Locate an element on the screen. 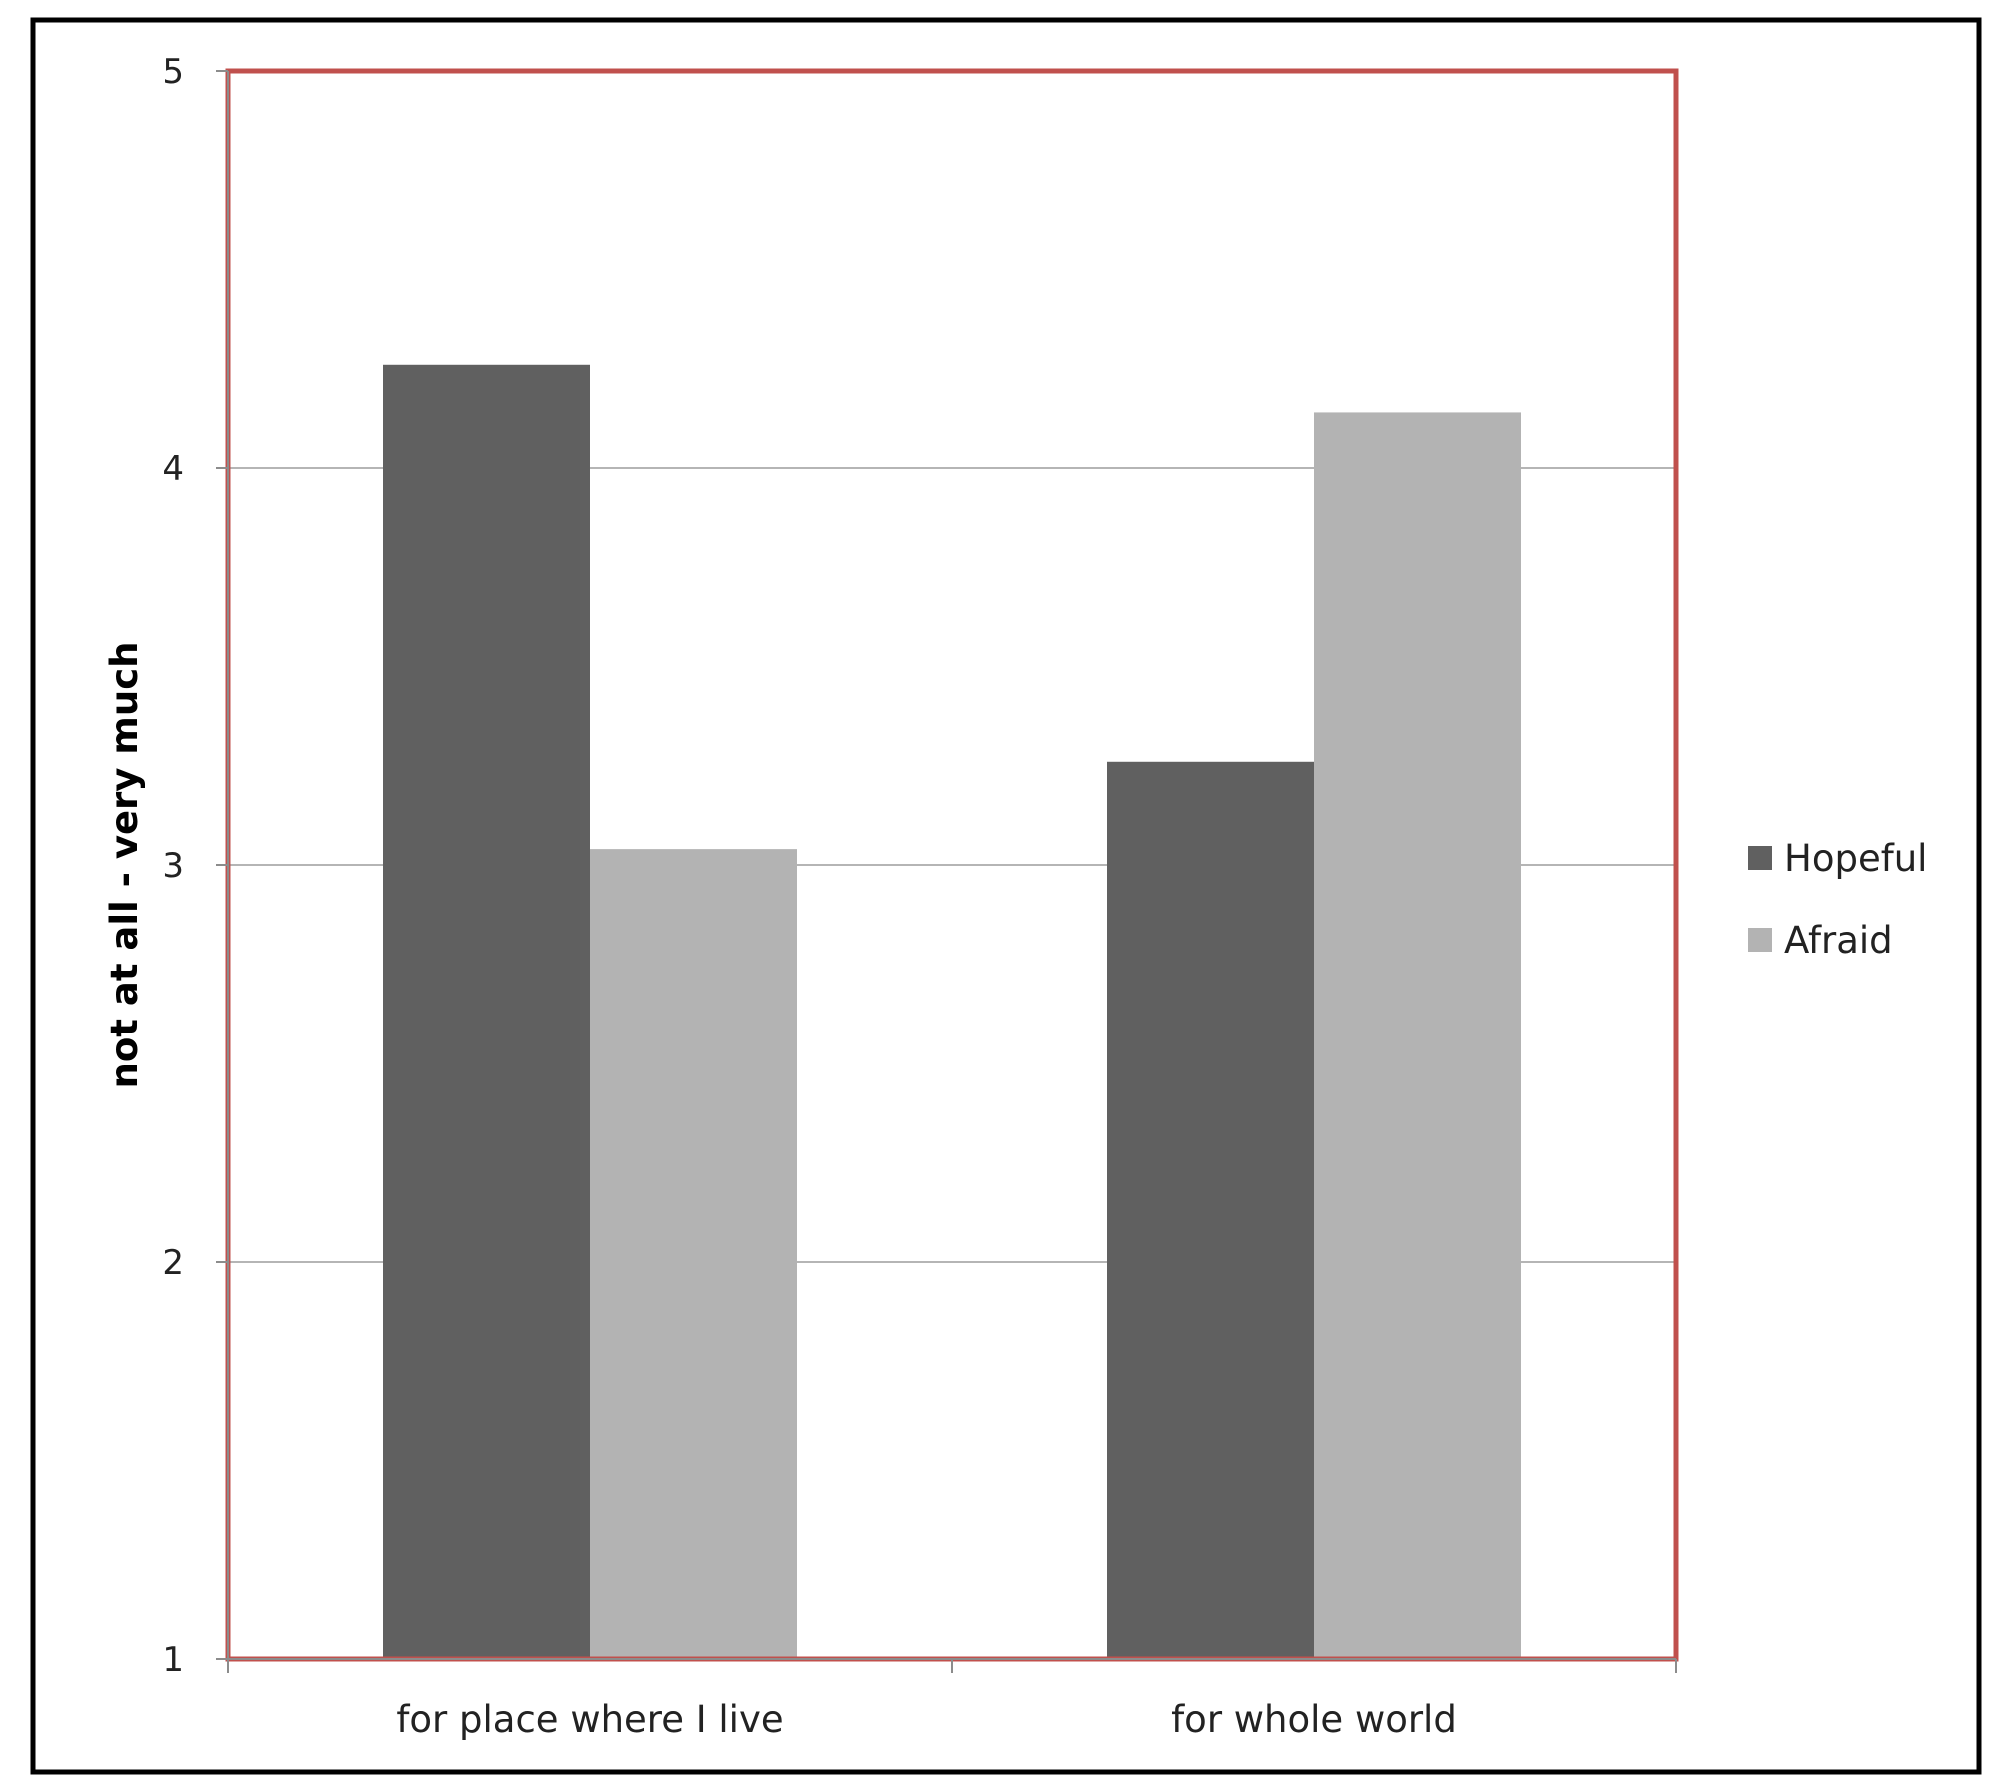  legend-label-hopeful: Hopeful is located at coordinates (1855, 858).